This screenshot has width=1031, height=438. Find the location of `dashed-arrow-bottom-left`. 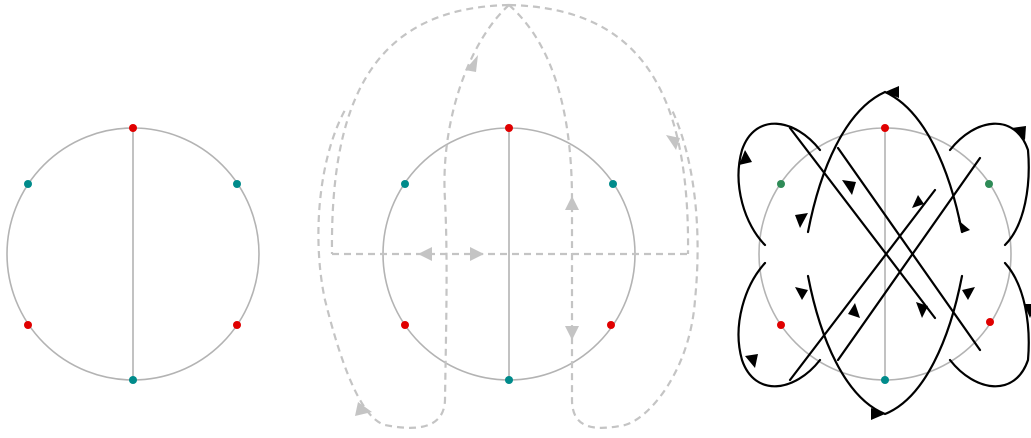

dashed-arrow-bottom-left is located at coordinates (363, 409).